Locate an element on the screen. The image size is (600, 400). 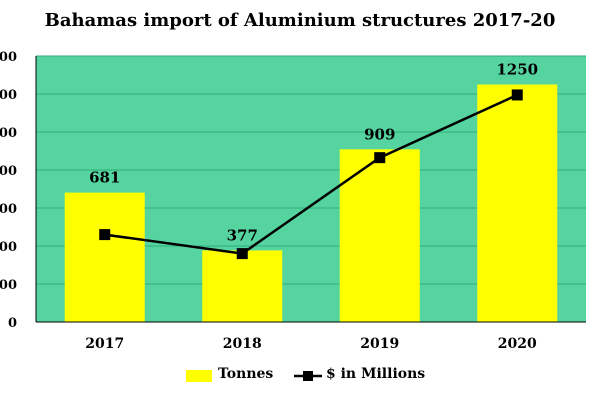
legend-marks is located at coordinates (254, 376).